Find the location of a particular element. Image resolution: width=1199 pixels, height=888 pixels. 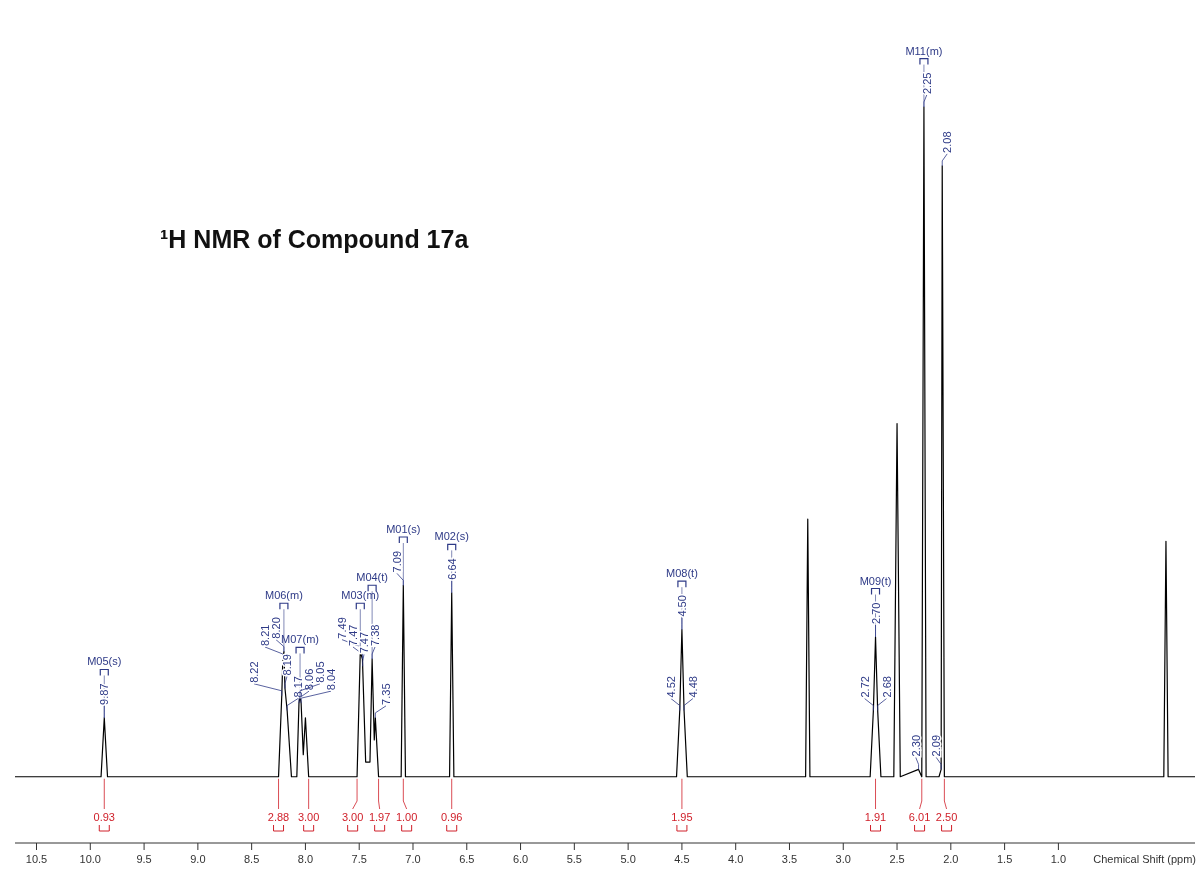

annotation: 1.00 is located at coordinates (406, 817).